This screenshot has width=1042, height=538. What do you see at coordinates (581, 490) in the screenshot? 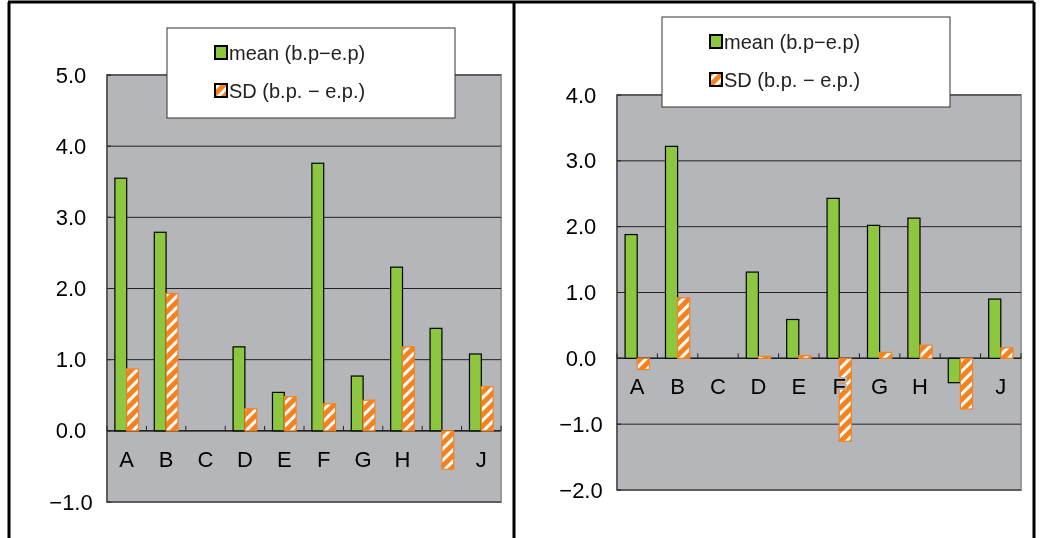
I see `y-tick-label: −2.0` at bounding box center [581, 490].